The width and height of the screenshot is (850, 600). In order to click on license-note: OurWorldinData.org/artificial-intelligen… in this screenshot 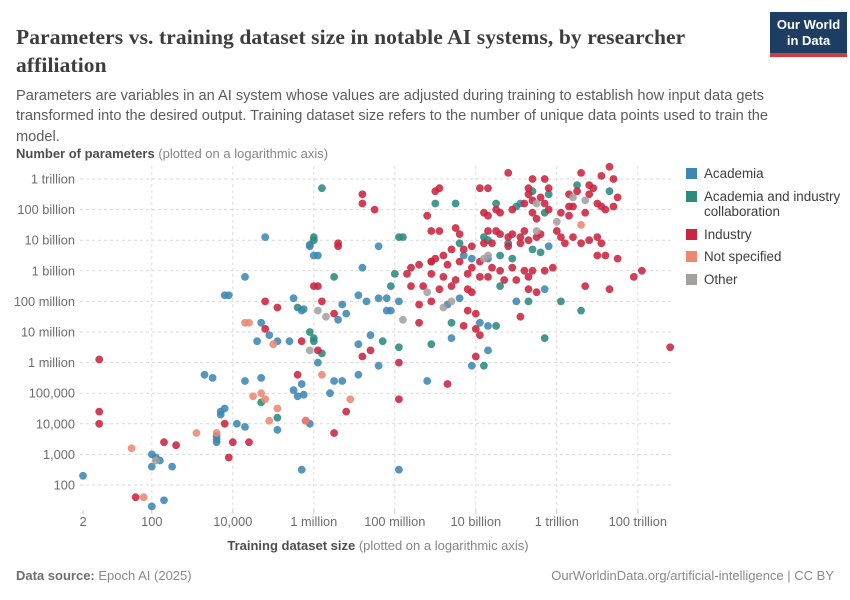, I will do `click(692, 575)`.